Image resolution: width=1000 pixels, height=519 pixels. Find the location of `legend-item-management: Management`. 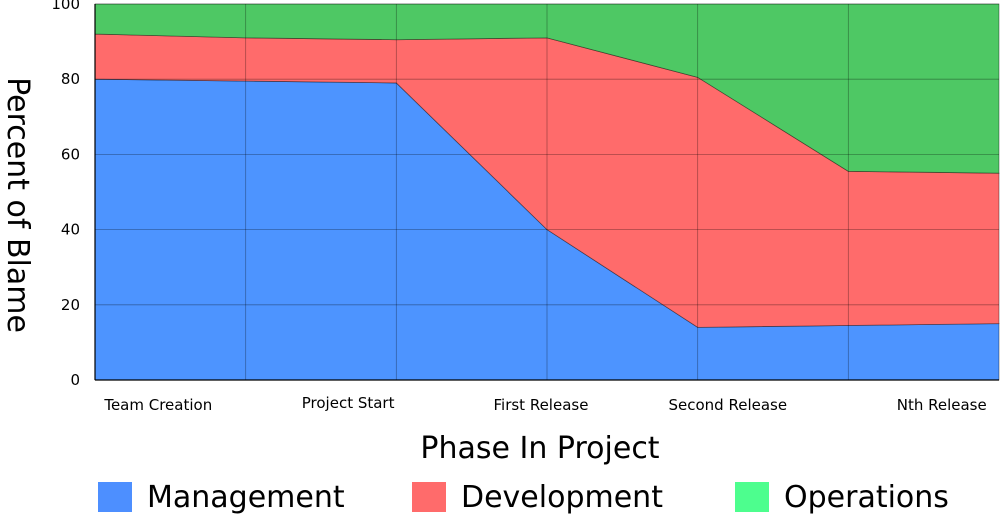

legend-item-management: Management is located at coordinates (221, 497).